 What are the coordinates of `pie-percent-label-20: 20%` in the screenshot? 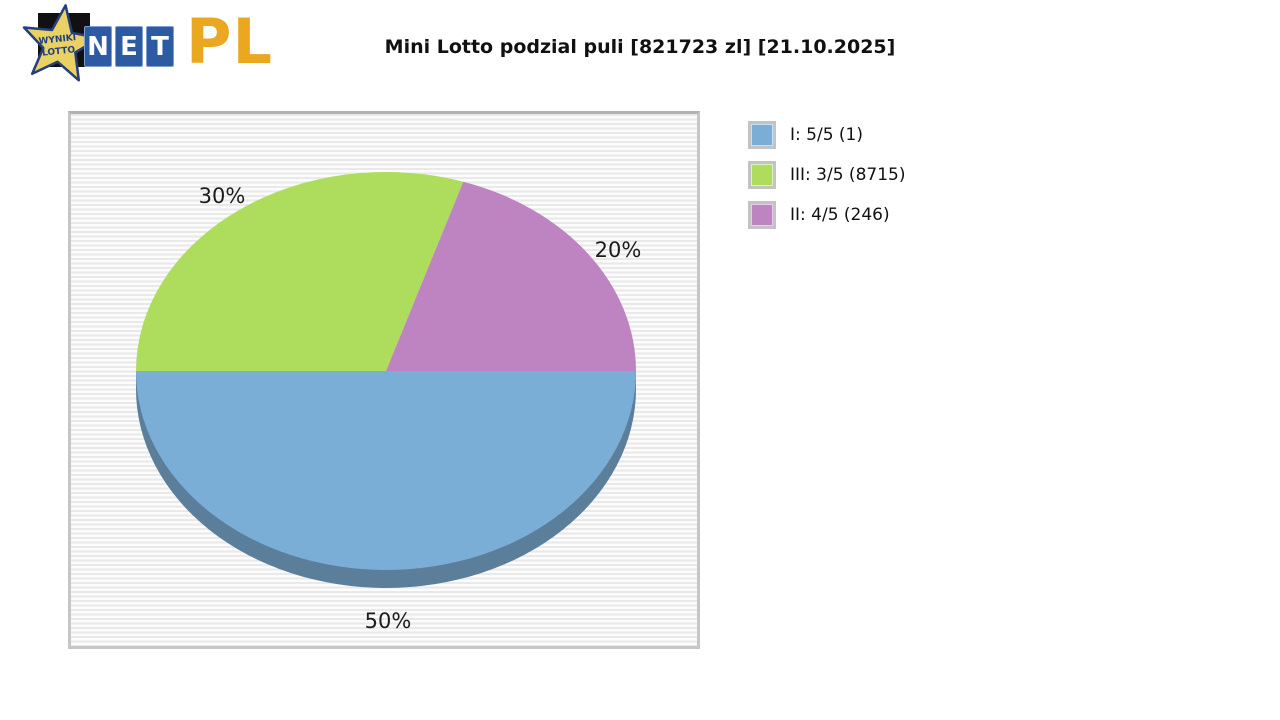 It's located at (618, 250).